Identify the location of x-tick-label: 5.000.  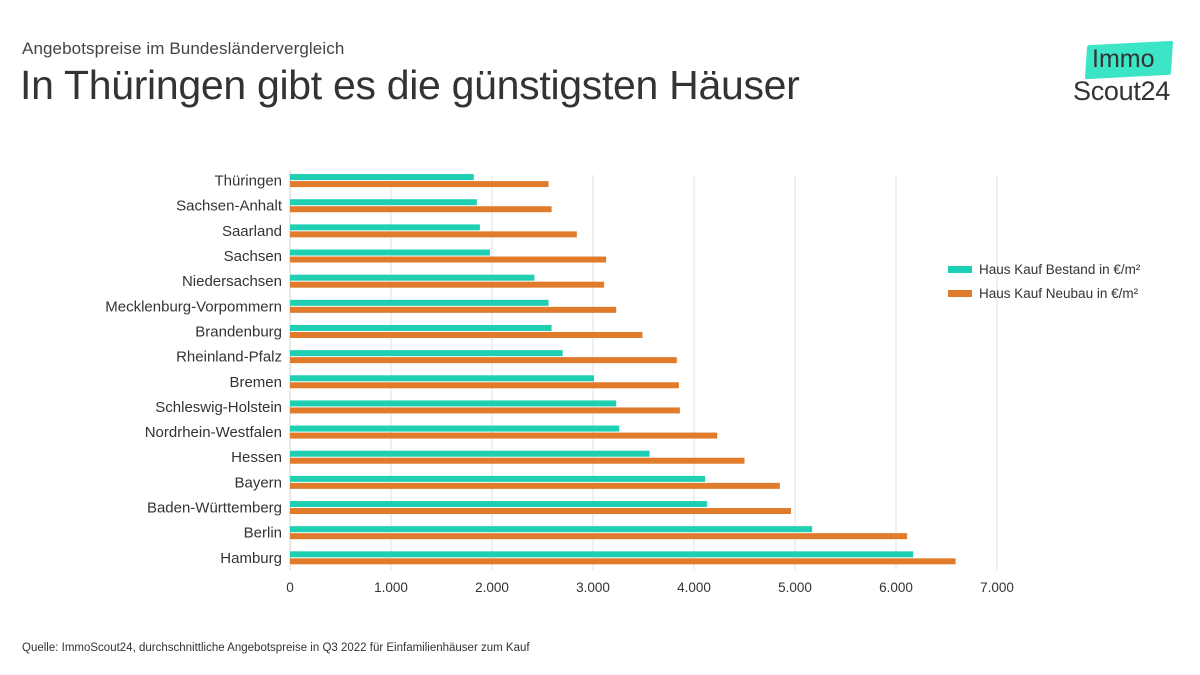
(795, 587).